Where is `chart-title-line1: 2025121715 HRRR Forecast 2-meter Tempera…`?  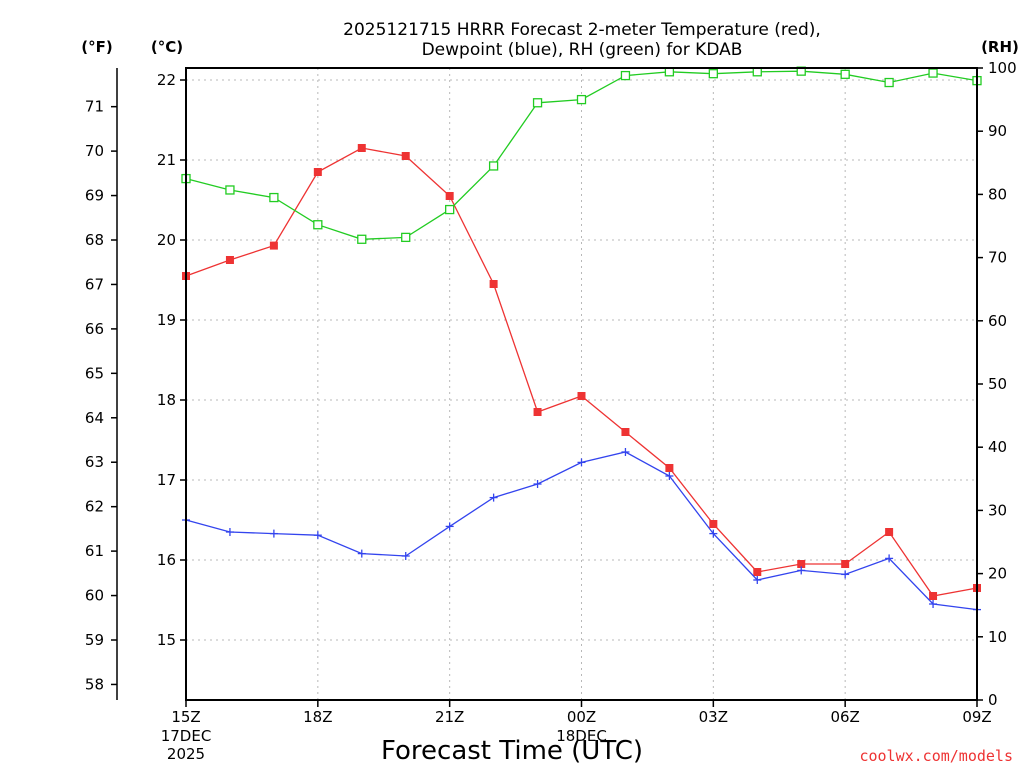 chart-title-line1: 2025121715 HRRR Forecast 2-meter Tempera… is located at coordinates (582, 30).